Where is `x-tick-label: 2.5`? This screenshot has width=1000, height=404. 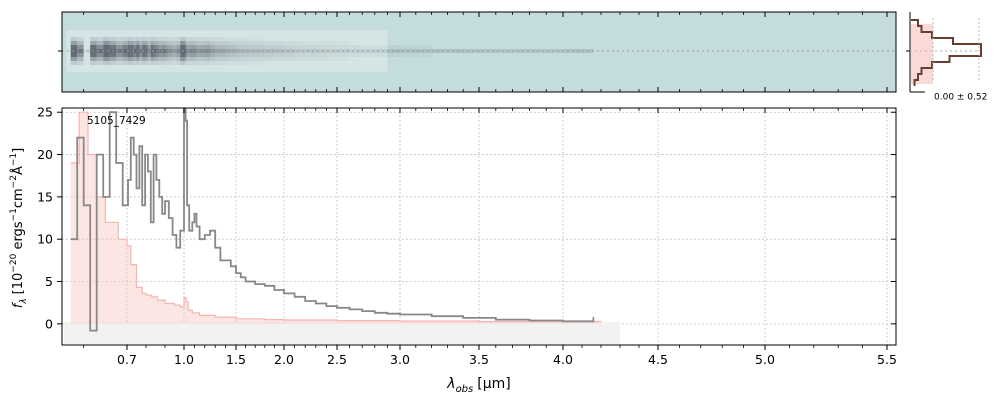 x-tick-label: 2.5 is located at coordinates (337, 359).